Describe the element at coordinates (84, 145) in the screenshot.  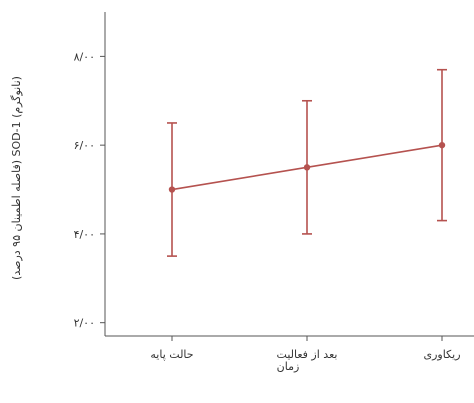
I see `y-tick-label: ۶/۰۰` at that location.